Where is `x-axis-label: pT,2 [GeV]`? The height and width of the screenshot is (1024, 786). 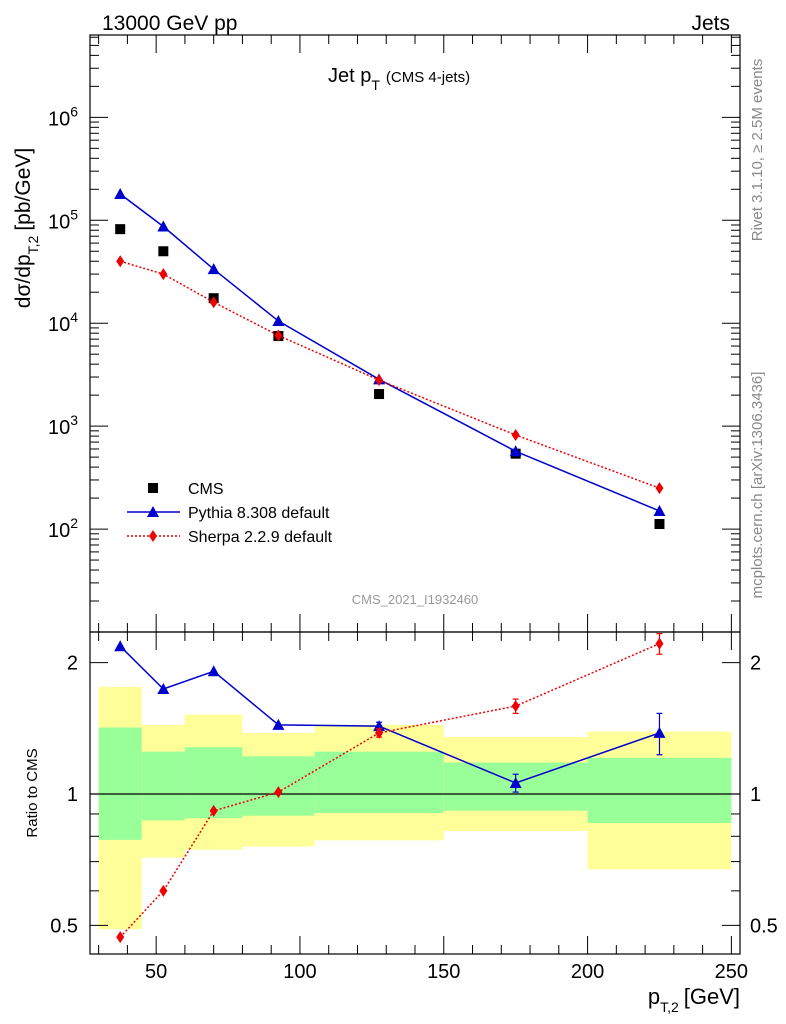 x-axis-label: pT,2 [GeV] is located at coordinates (694, 999).